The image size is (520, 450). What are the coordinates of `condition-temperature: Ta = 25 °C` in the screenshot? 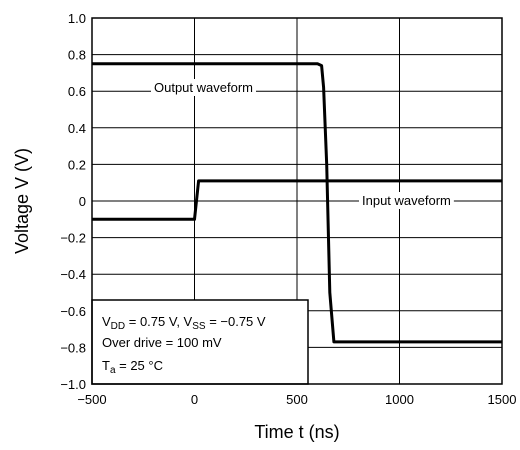 It's located at (132, 367).